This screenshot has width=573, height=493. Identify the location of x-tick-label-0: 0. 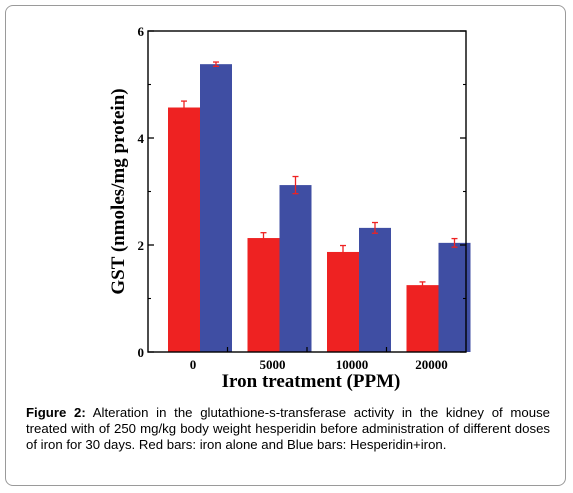
(193, 364).